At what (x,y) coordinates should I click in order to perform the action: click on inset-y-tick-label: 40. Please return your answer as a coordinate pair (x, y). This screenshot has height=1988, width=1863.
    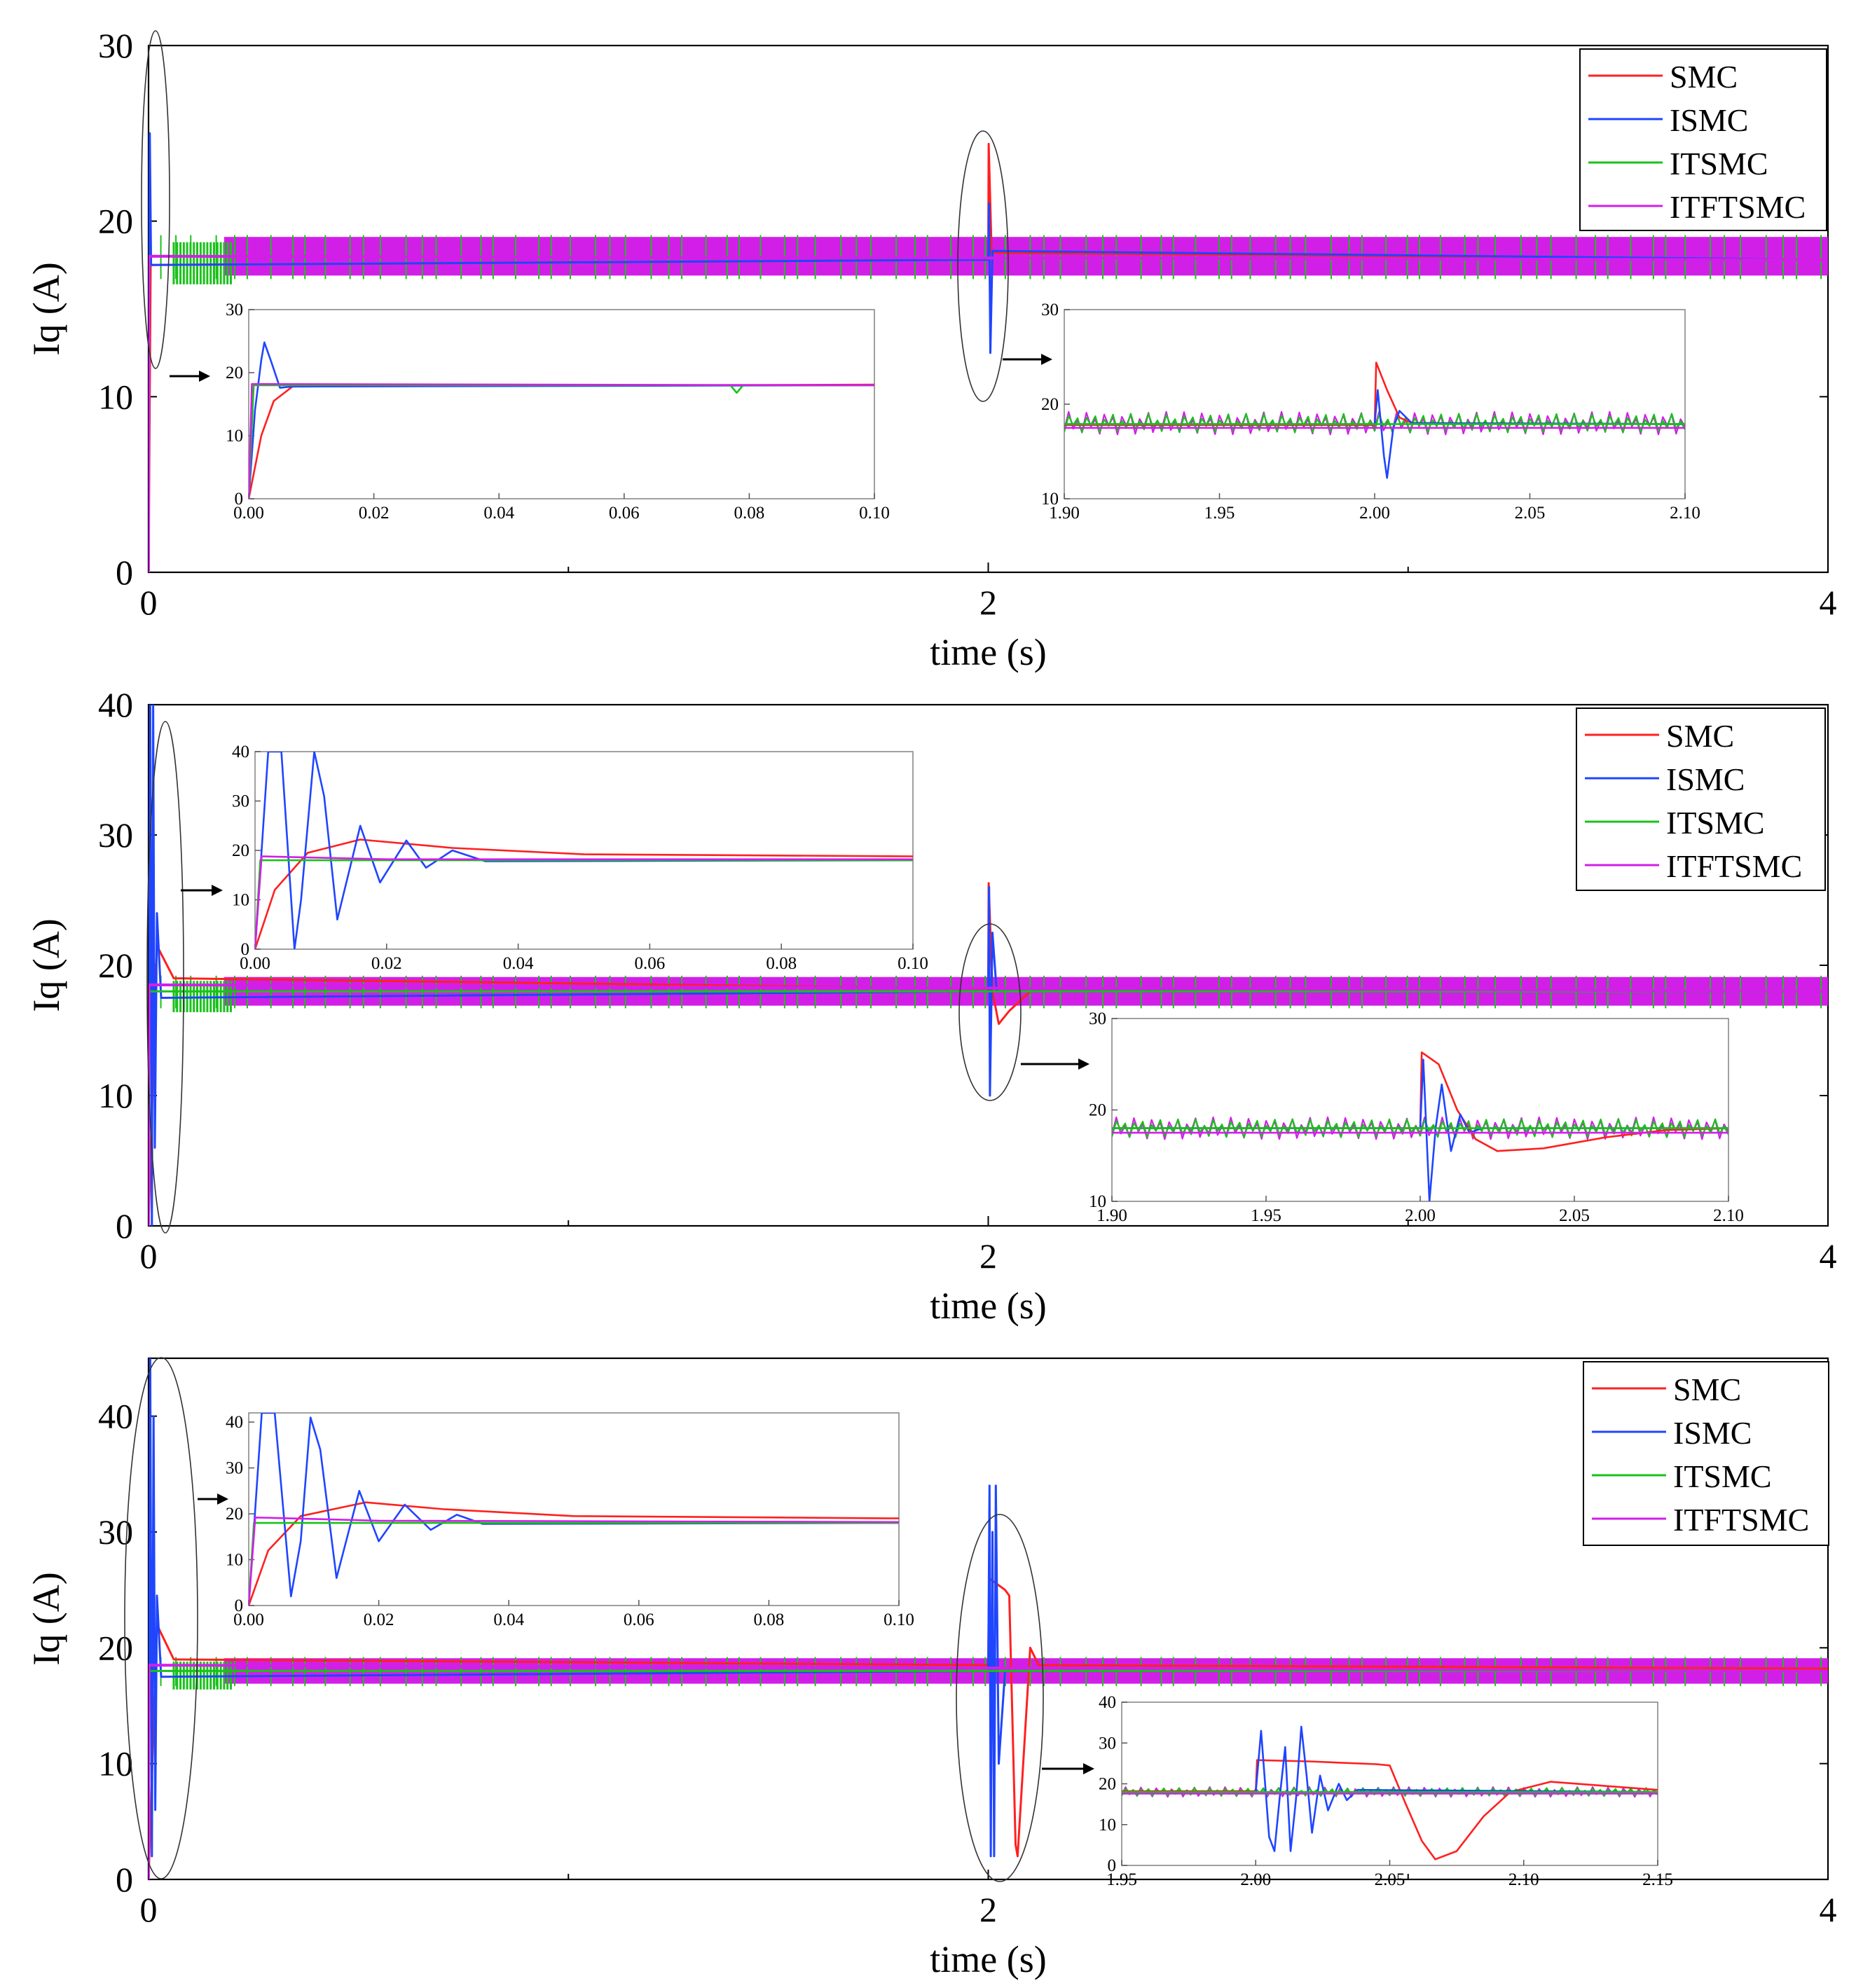
    Looking at the image, I should click on (234, 1422).